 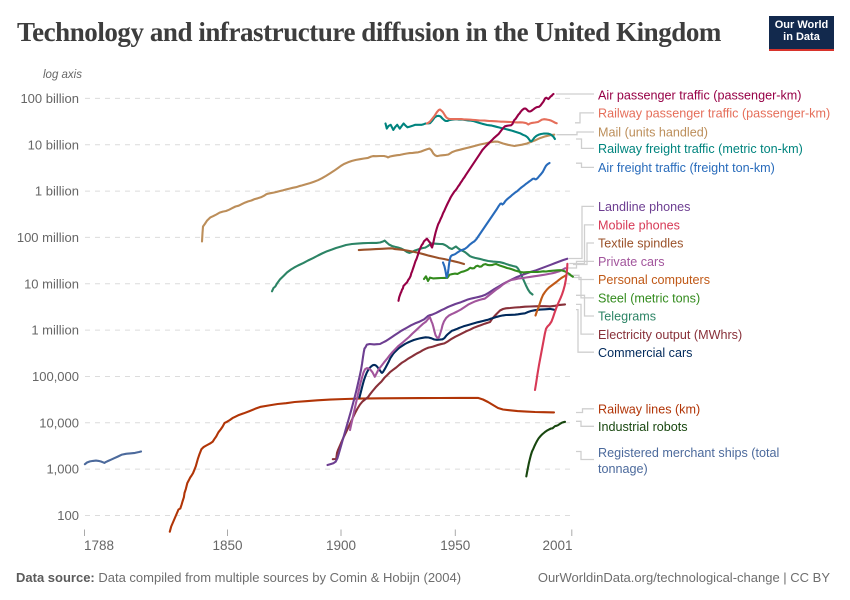 I want to click on svg-text: Railway lines (km), so click(x=649, y=410).